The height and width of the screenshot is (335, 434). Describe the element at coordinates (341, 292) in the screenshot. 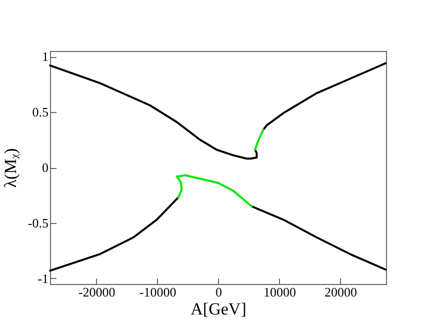

I see `x-tick-label: 20000` at that location.